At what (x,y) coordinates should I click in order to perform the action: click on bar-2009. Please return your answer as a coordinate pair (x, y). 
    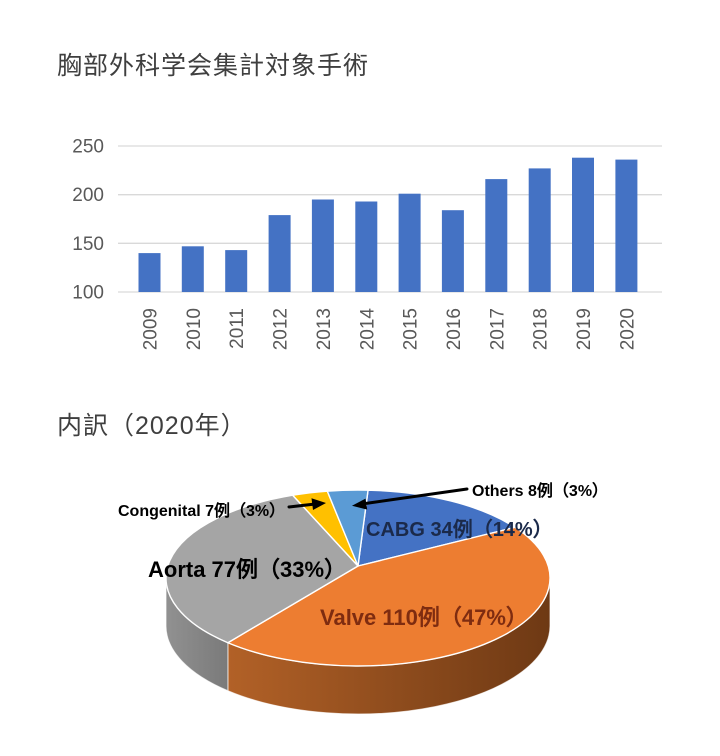
    Looking at the image, I should click on (149, 272).